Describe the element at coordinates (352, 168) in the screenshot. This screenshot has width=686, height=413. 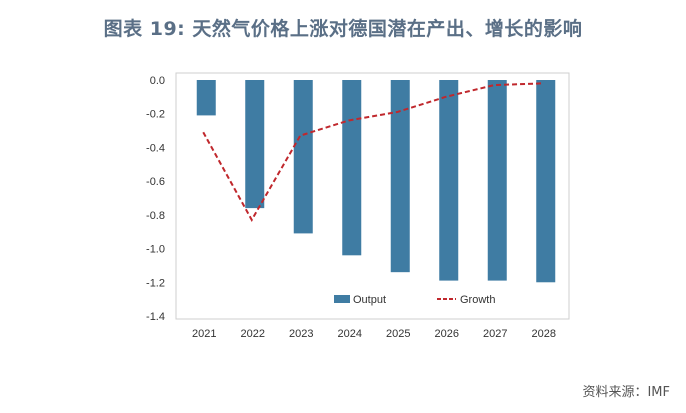
I see `output-bar-2024` at that location.